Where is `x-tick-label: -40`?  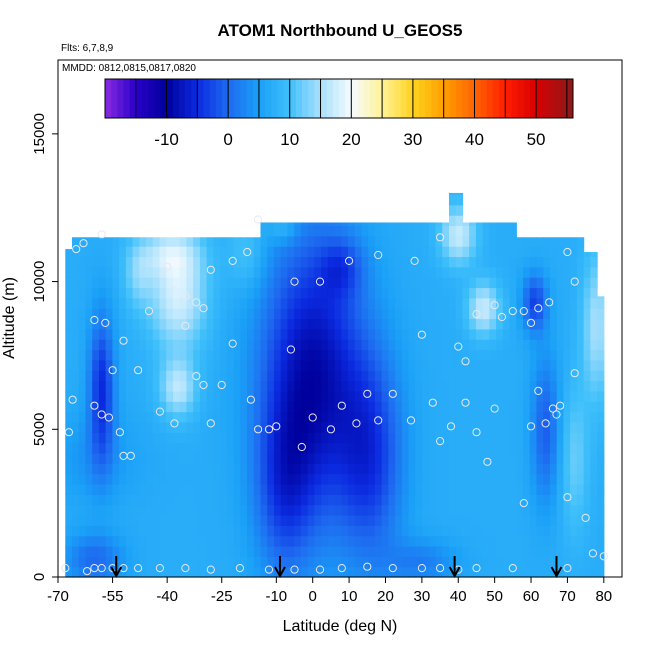
x-tick-label: -40 is located at coordinates (167, 596).